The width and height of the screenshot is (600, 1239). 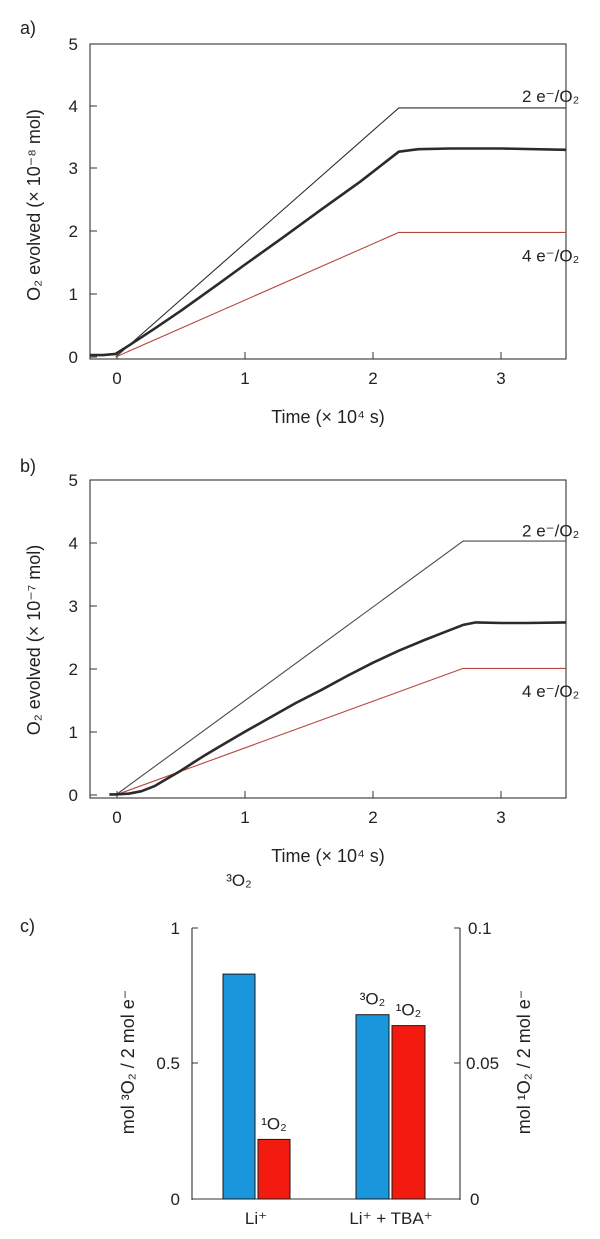 I want to click on panel-b-ytick-label-1: 1, so click(x=73, y=732).